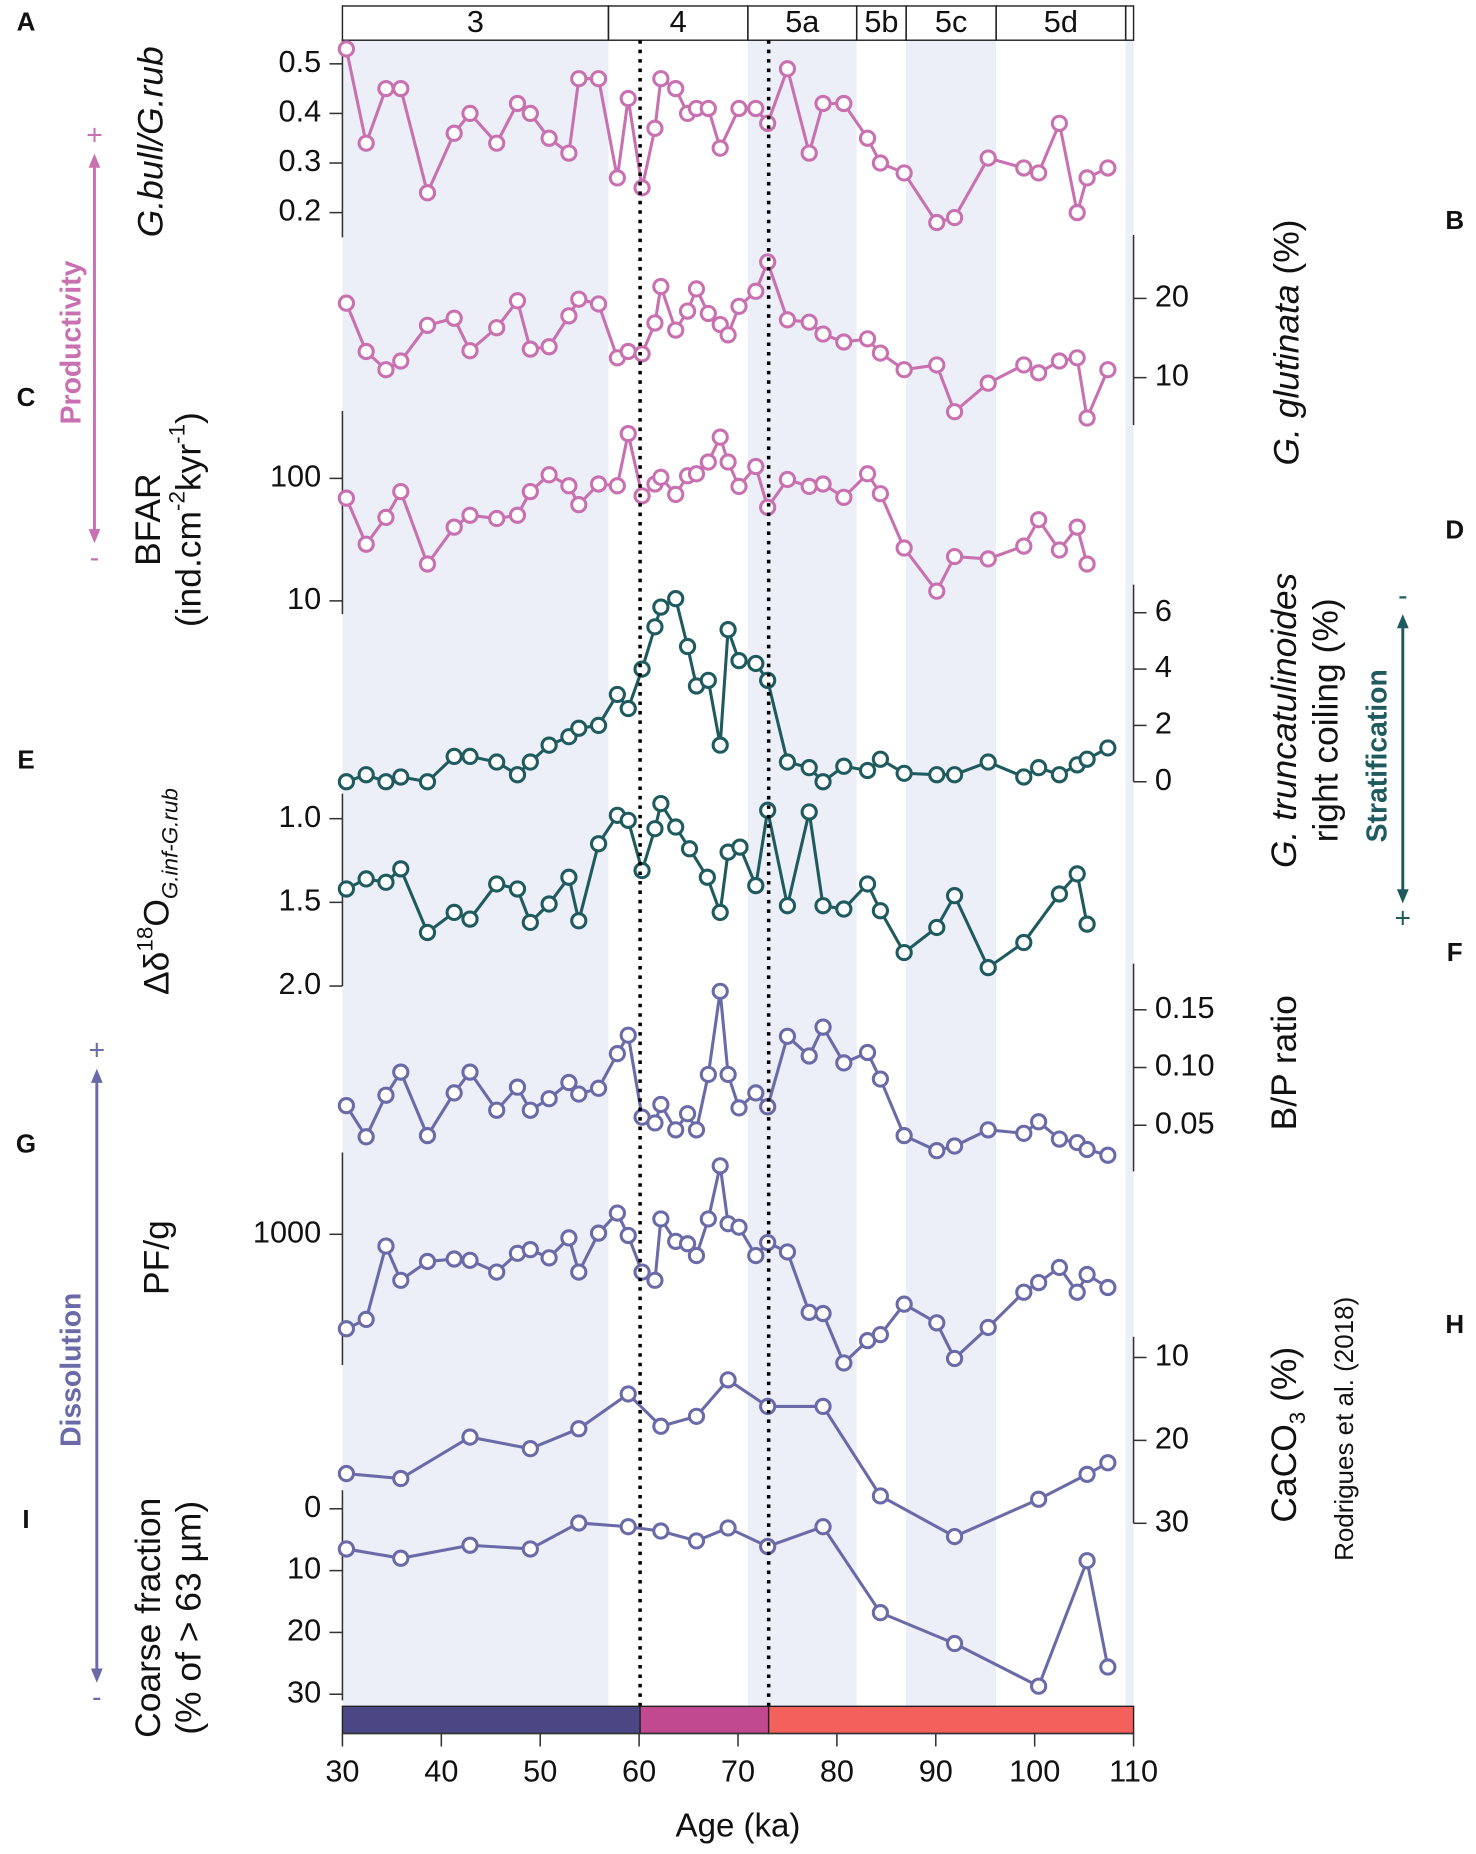  I want to click on source-note: Rodrigues et al. (2018), so click(1344, 1429).